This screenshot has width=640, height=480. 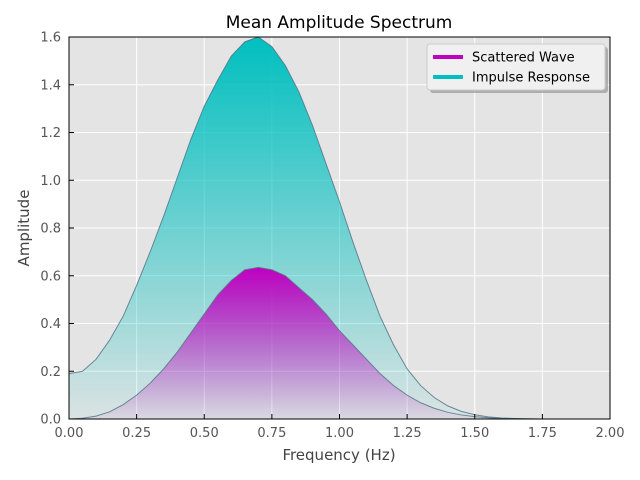 What do you see at coordinates (338, 455) in the screenshot?
I see `x-axis-label: Frequency (Hz)` at bounding box center [338, 455].